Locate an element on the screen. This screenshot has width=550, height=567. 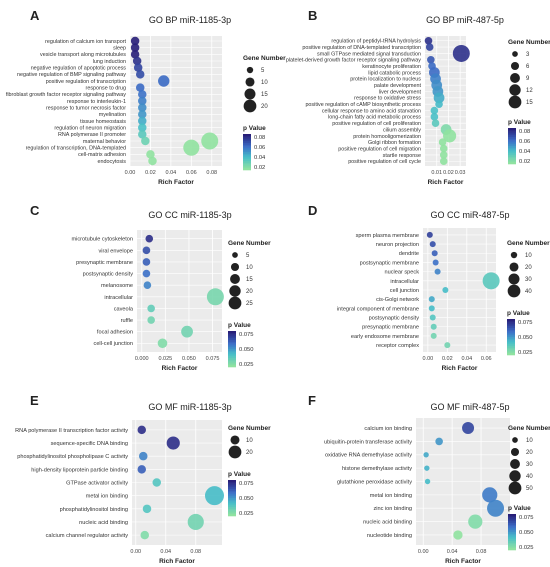
category-label: metal ion binding is located at coordinates (391, 496).